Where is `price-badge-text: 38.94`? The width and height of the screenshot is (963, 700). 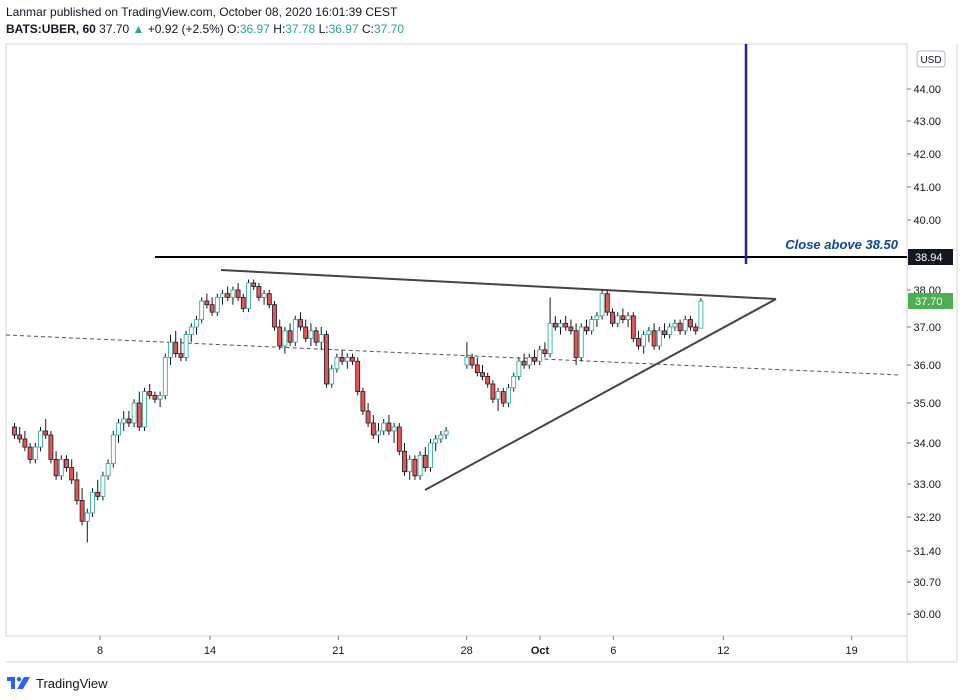
price-badge-text: 38.94 is located at coordinates (929, 258).